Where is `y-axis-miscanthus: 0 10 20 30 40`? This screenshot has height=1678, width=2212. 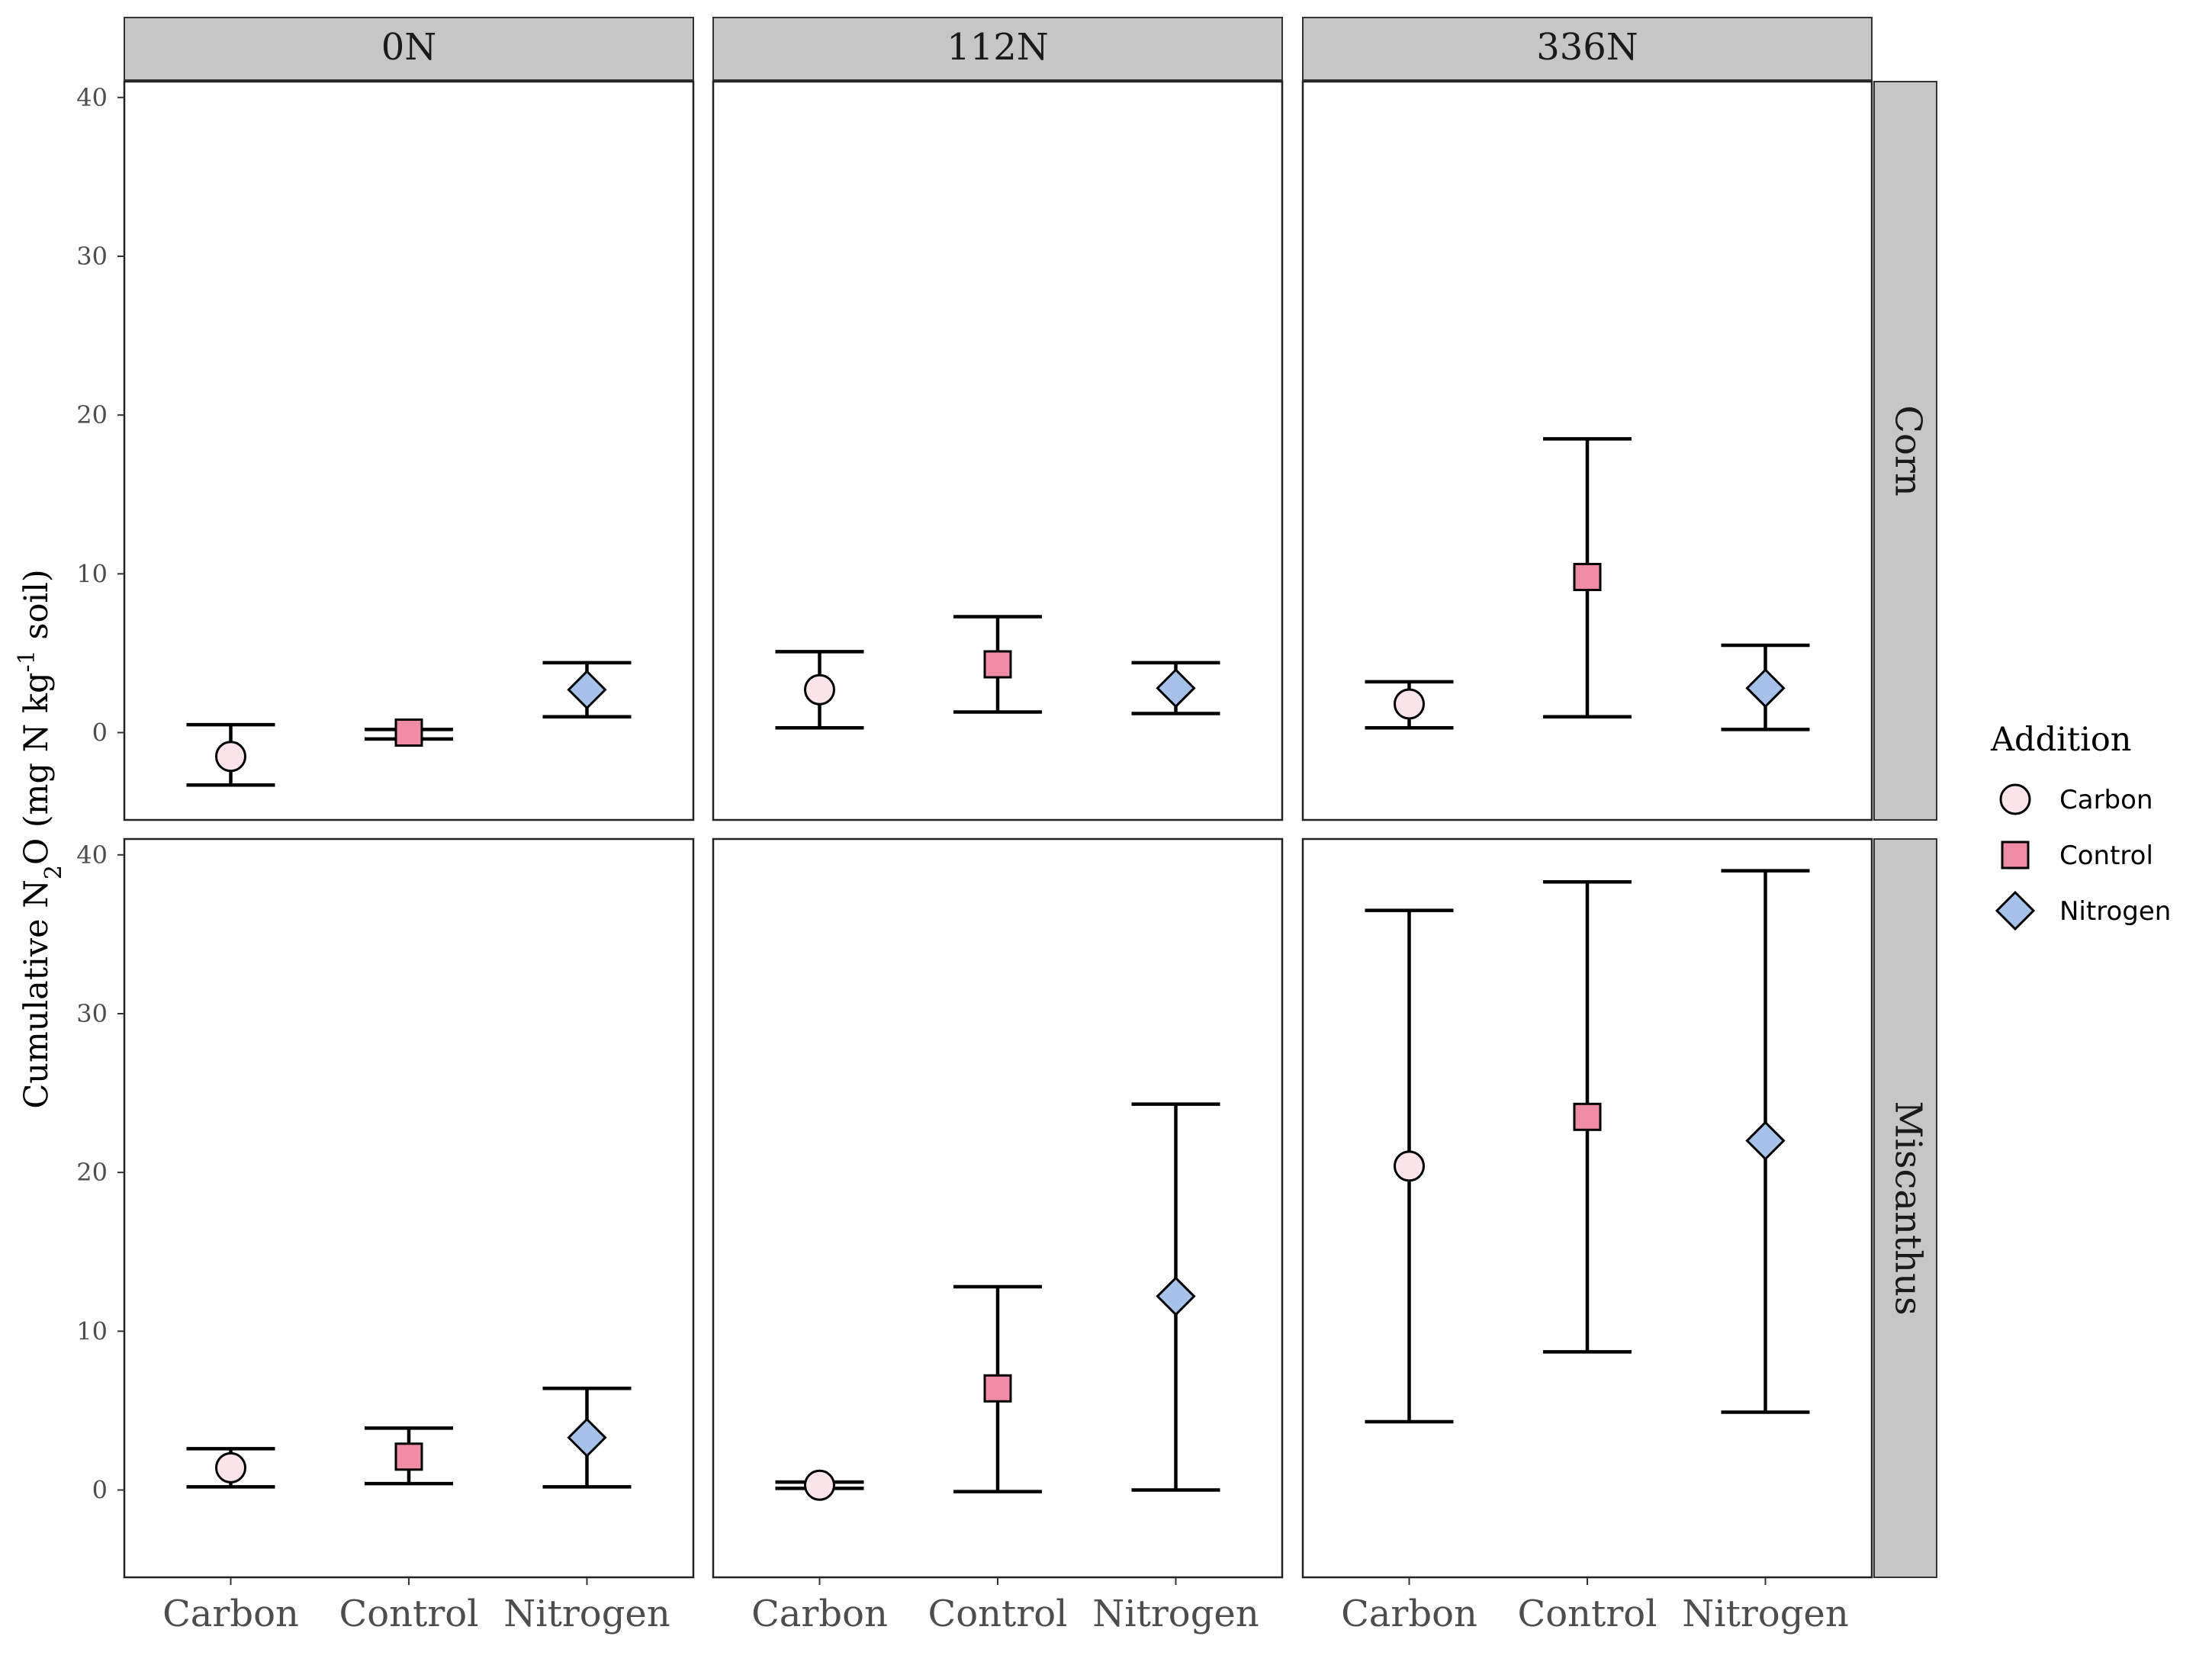
y-axis-miscanthus: 0 10 20 30 40 is located at coordinates (100, 1173).